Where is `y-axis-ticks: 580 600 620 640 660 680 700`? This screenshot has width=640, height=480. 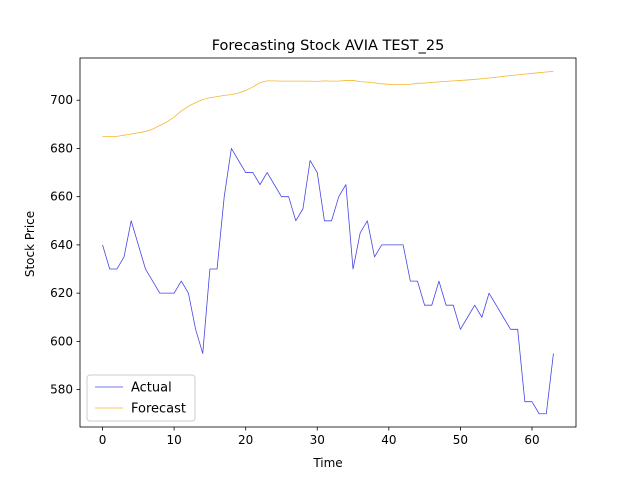 y-axis-ticks: 580 600 620 640 660 680 700 is located at coordinates (65, 245).